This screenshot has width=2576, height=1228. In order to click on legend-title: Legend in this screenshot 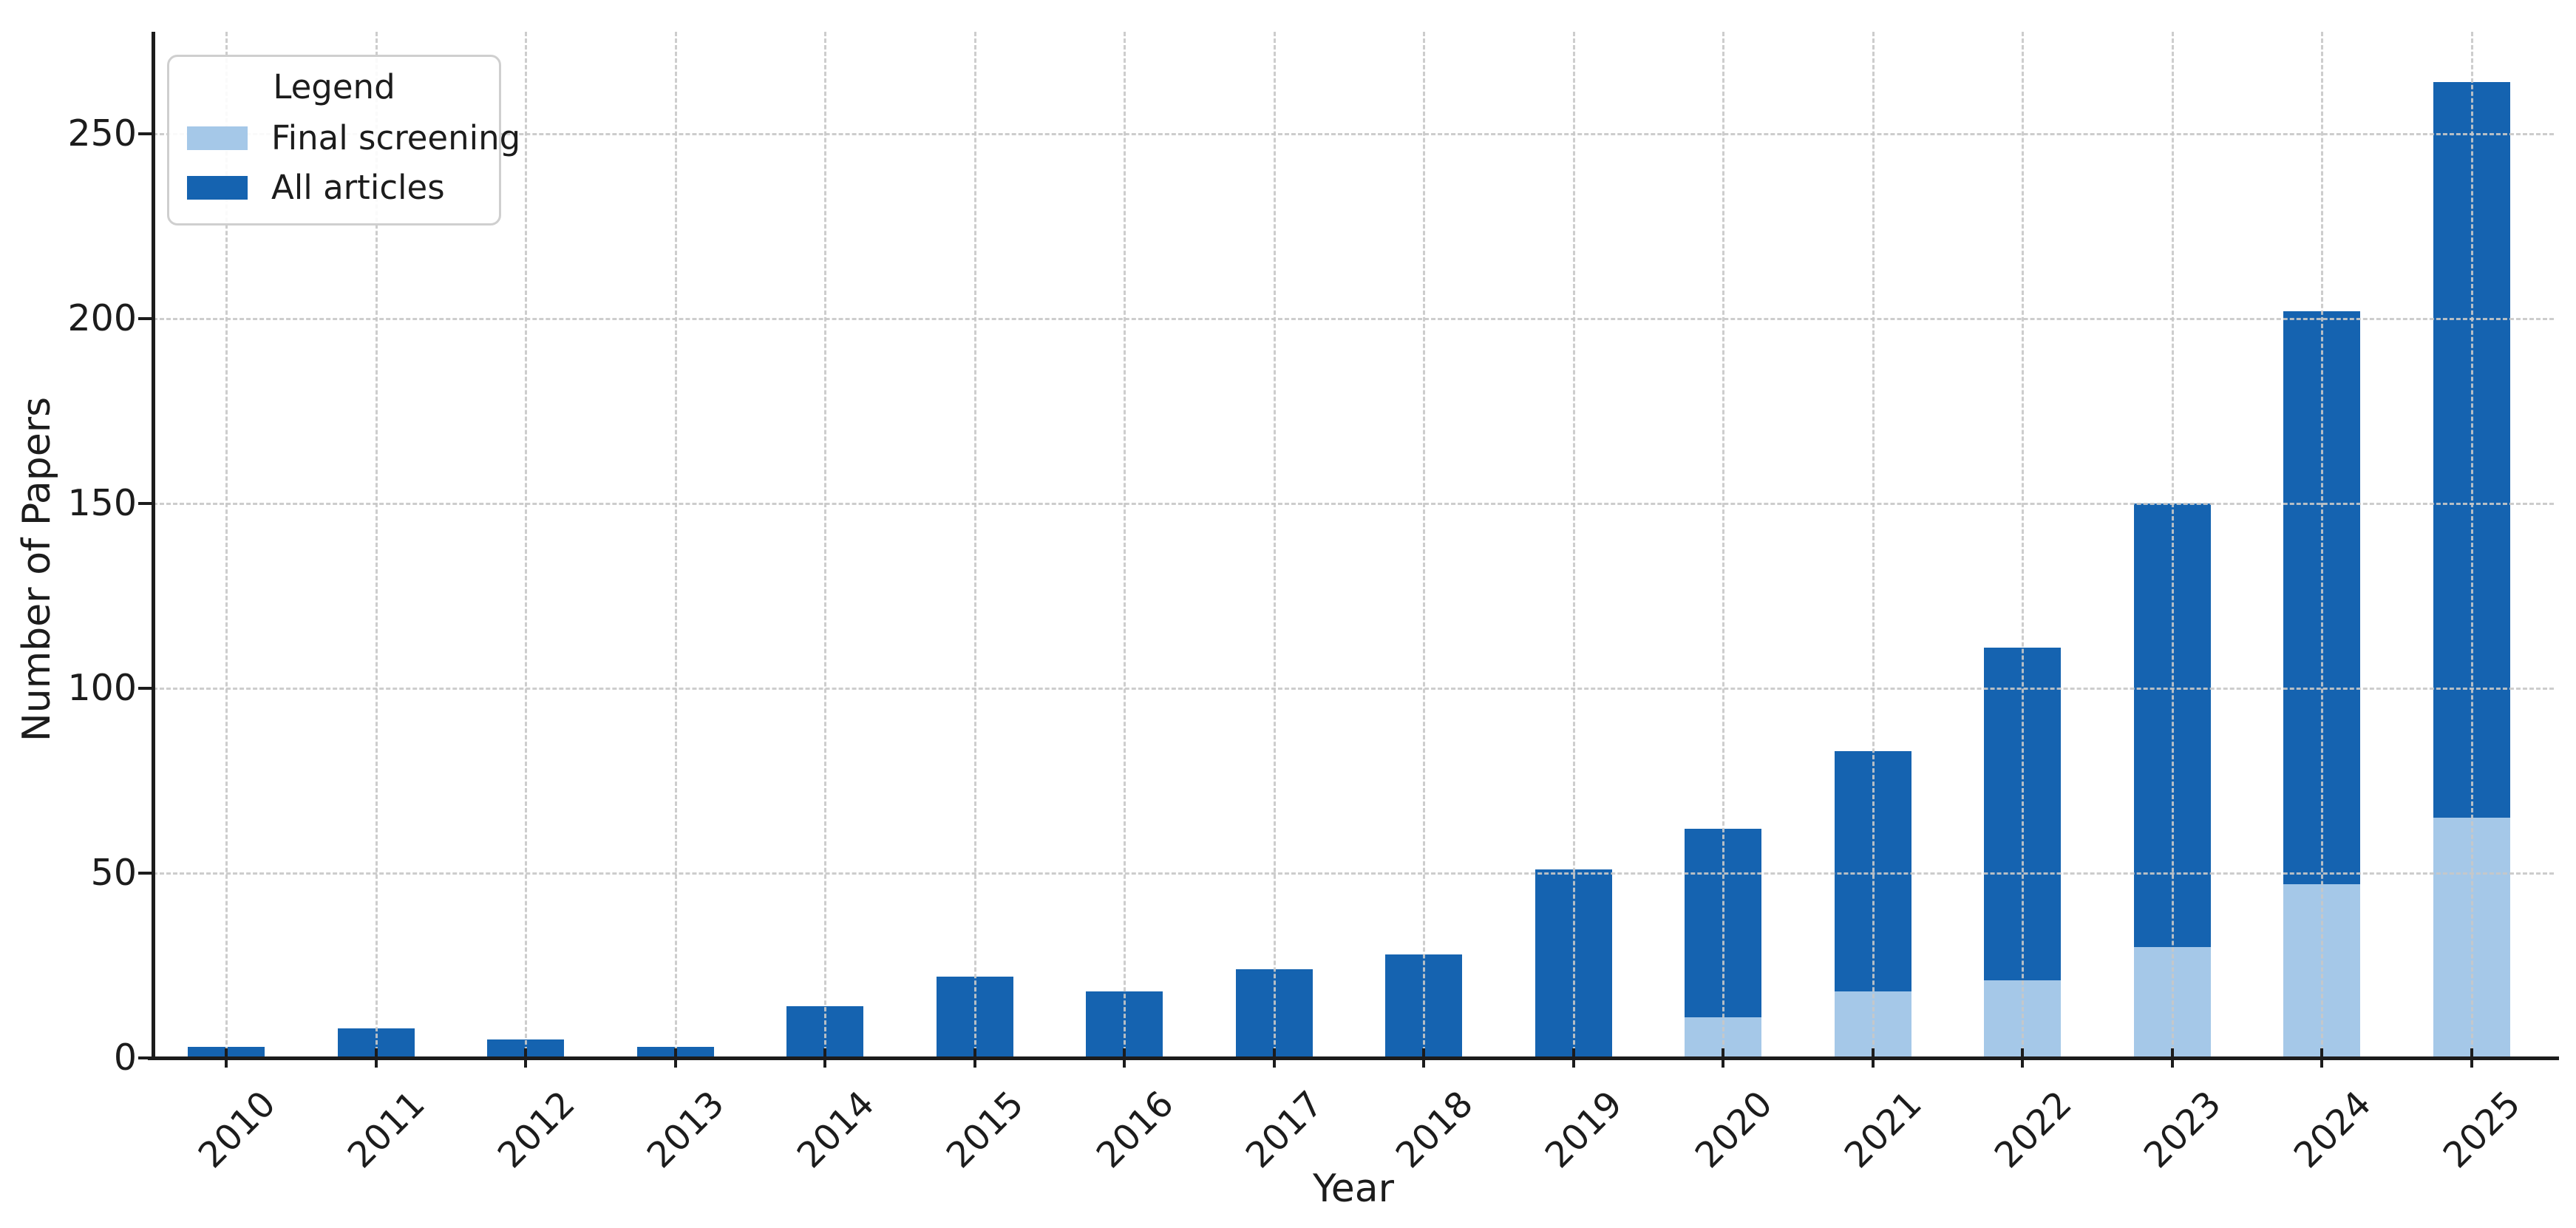, I will do `click(334, 86)`.